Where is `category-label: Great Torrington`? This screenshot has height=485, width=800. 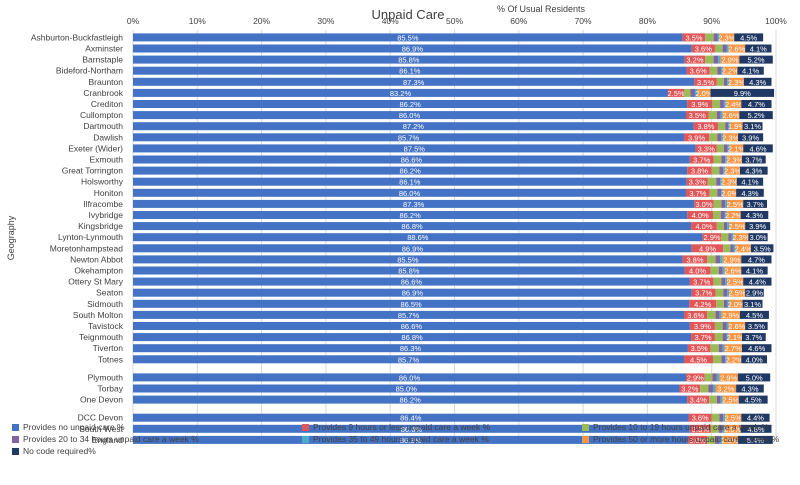
category-label: Great Torrington is located at coordinates (93, 171).